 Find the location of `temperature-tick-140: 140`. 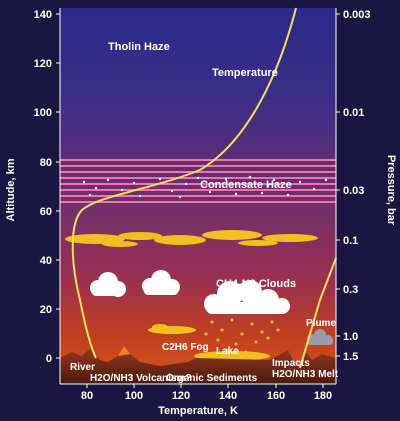

temperature-tick-140: 140 is located at coordinates (228, 396).